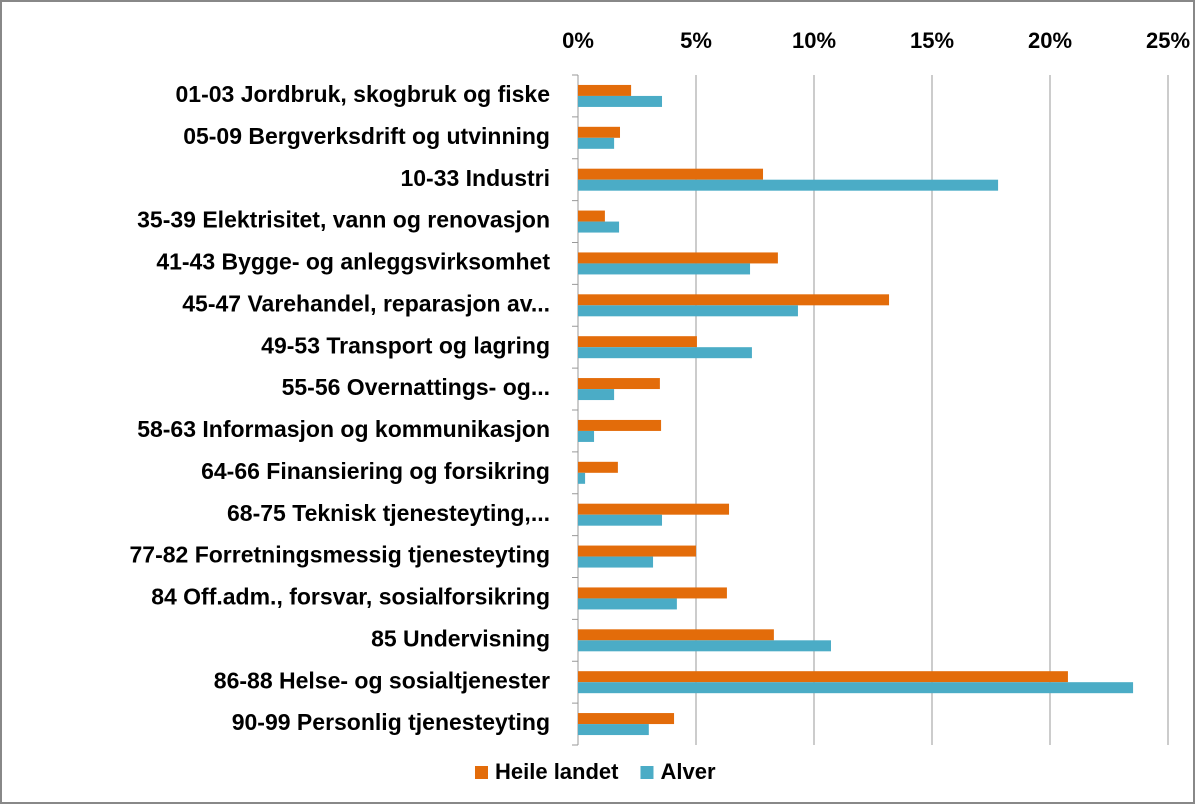  Describe the element at coordinates (557, 771) in the screenshot. I see `legend-label: Heile landet` at that location.